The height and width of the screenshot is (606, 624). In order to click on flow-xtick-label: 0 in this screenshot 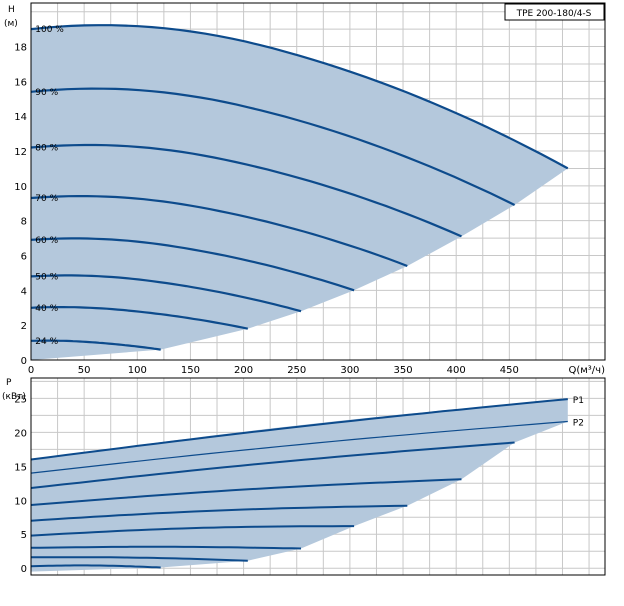, I will do `click(31, 370)`.